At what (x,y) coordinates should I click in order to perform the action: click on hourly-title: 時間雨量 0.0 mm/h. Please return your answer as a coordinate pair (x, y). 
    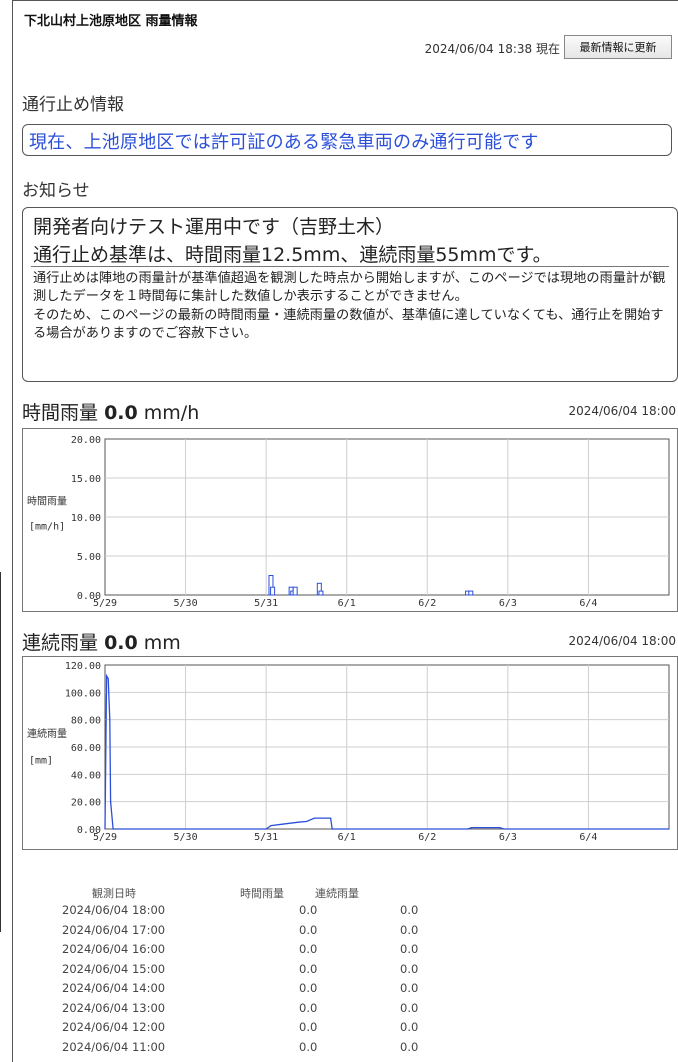
    Looking at the image, I should click on (110, 411).